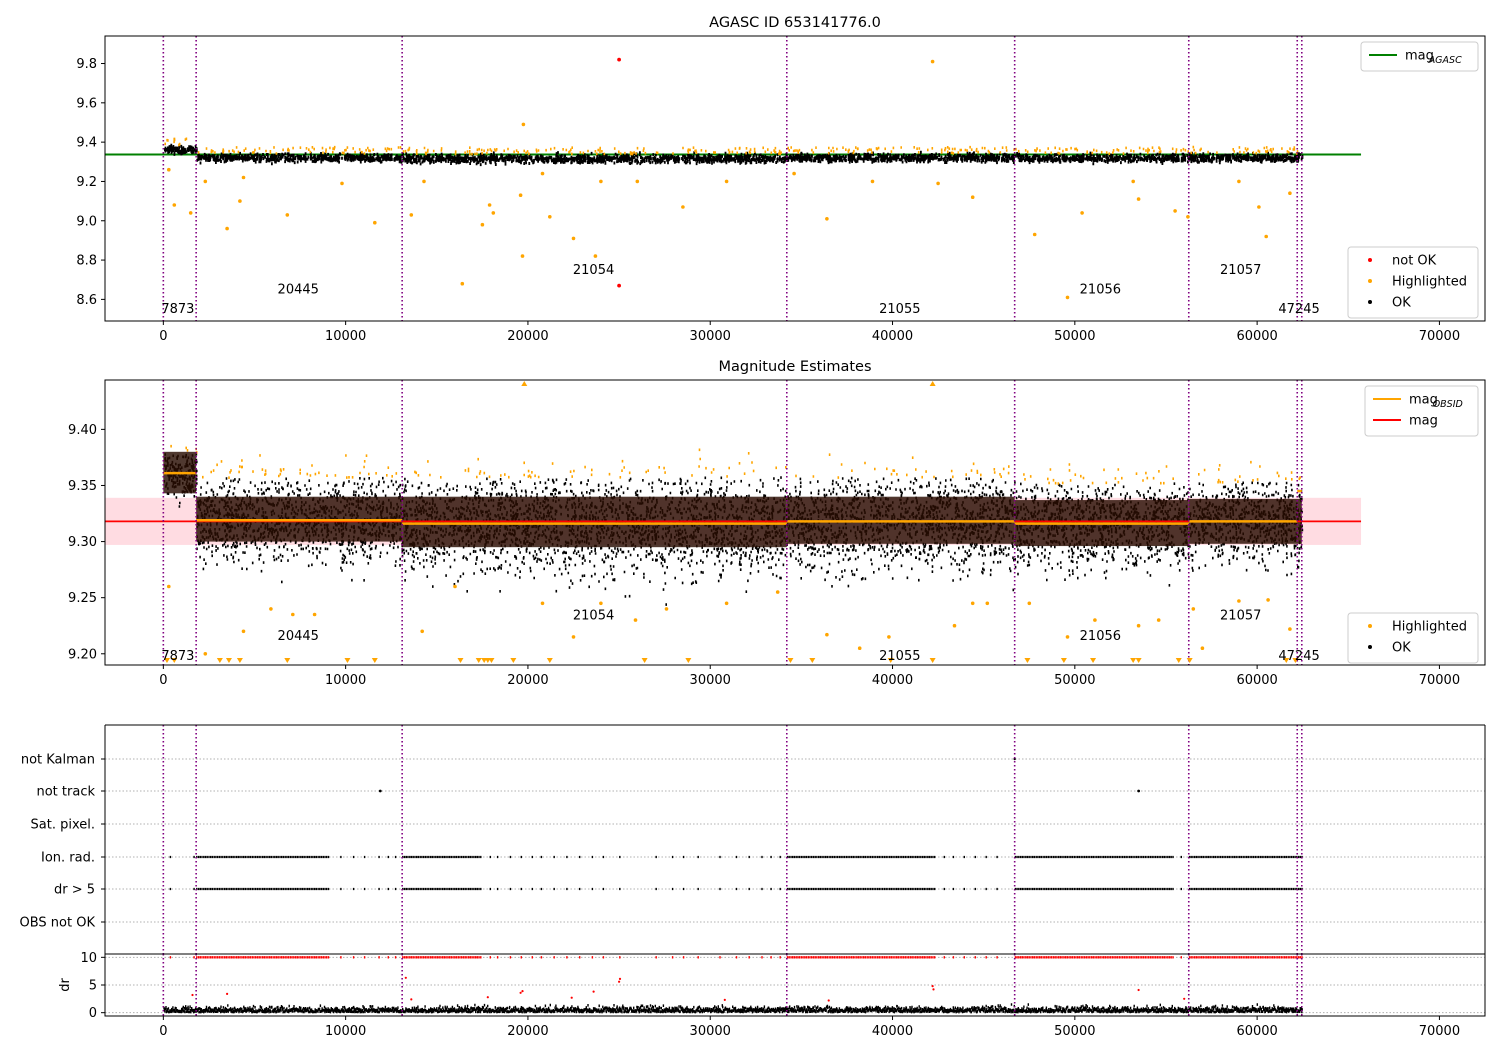  I want to click on legend-subscript: AGASC, so click(1445, 60).